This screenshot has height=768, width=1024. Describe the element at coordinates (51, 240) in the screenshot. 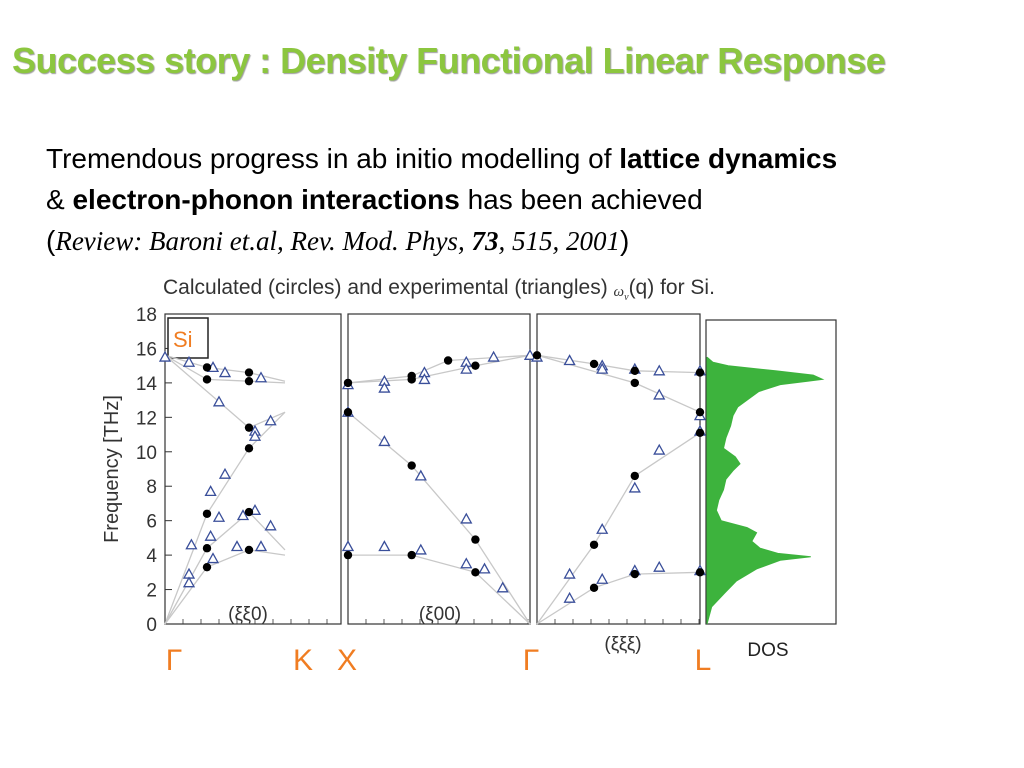

I see `ref-open-paren: (` at that location.